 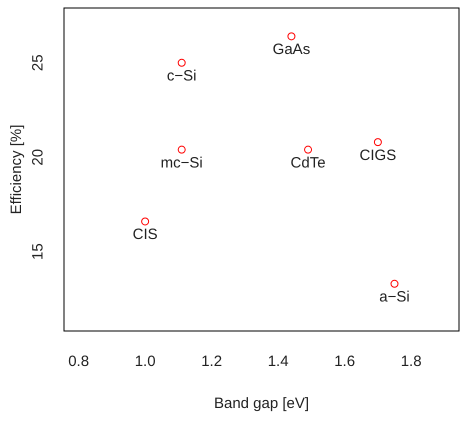 What do you see at coordinates (345, 361) in the screenshot?
I see `x-tick-label: 1.6` at bounding box center [345, 361].